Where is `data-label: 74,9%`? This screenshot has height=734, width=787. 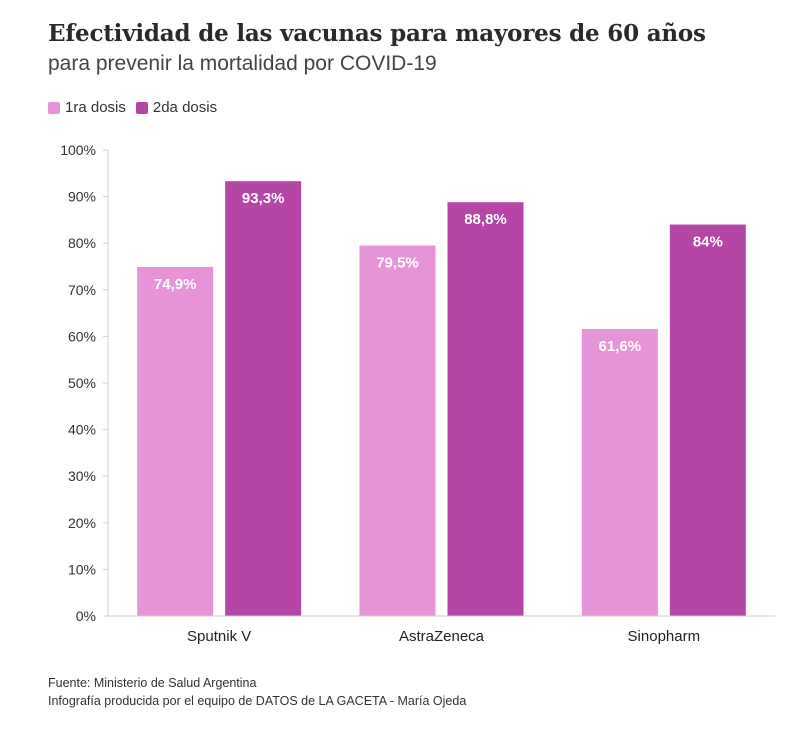 data-label: 74,9% is located at coordinates (175, 284).